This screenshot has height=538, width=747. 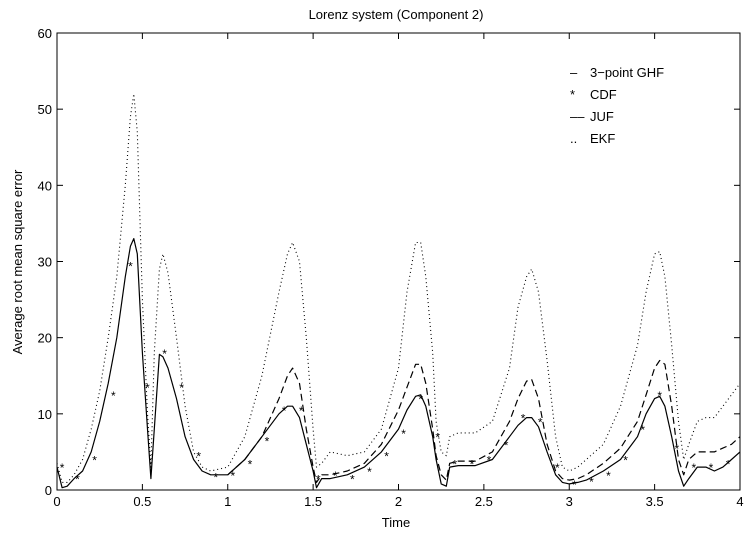 I want to click on y-tick-label: 0, so click(x=48, y=490).